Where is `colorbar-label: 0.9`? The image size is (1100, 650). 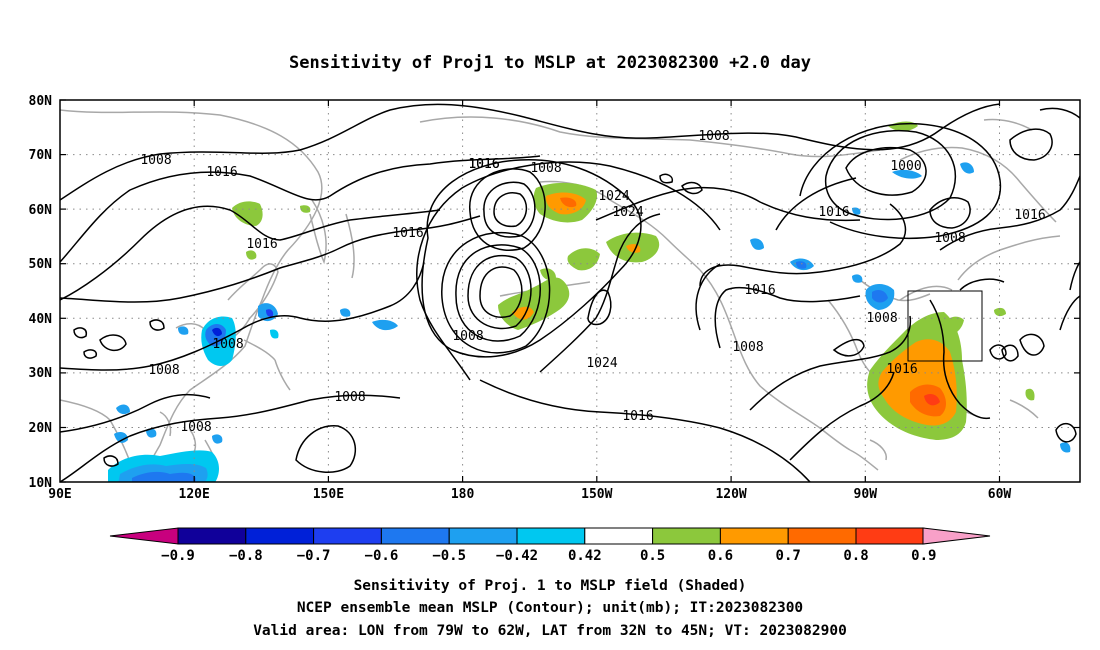
colorbar-label: 0.9 is located at coordinates (923, 556).